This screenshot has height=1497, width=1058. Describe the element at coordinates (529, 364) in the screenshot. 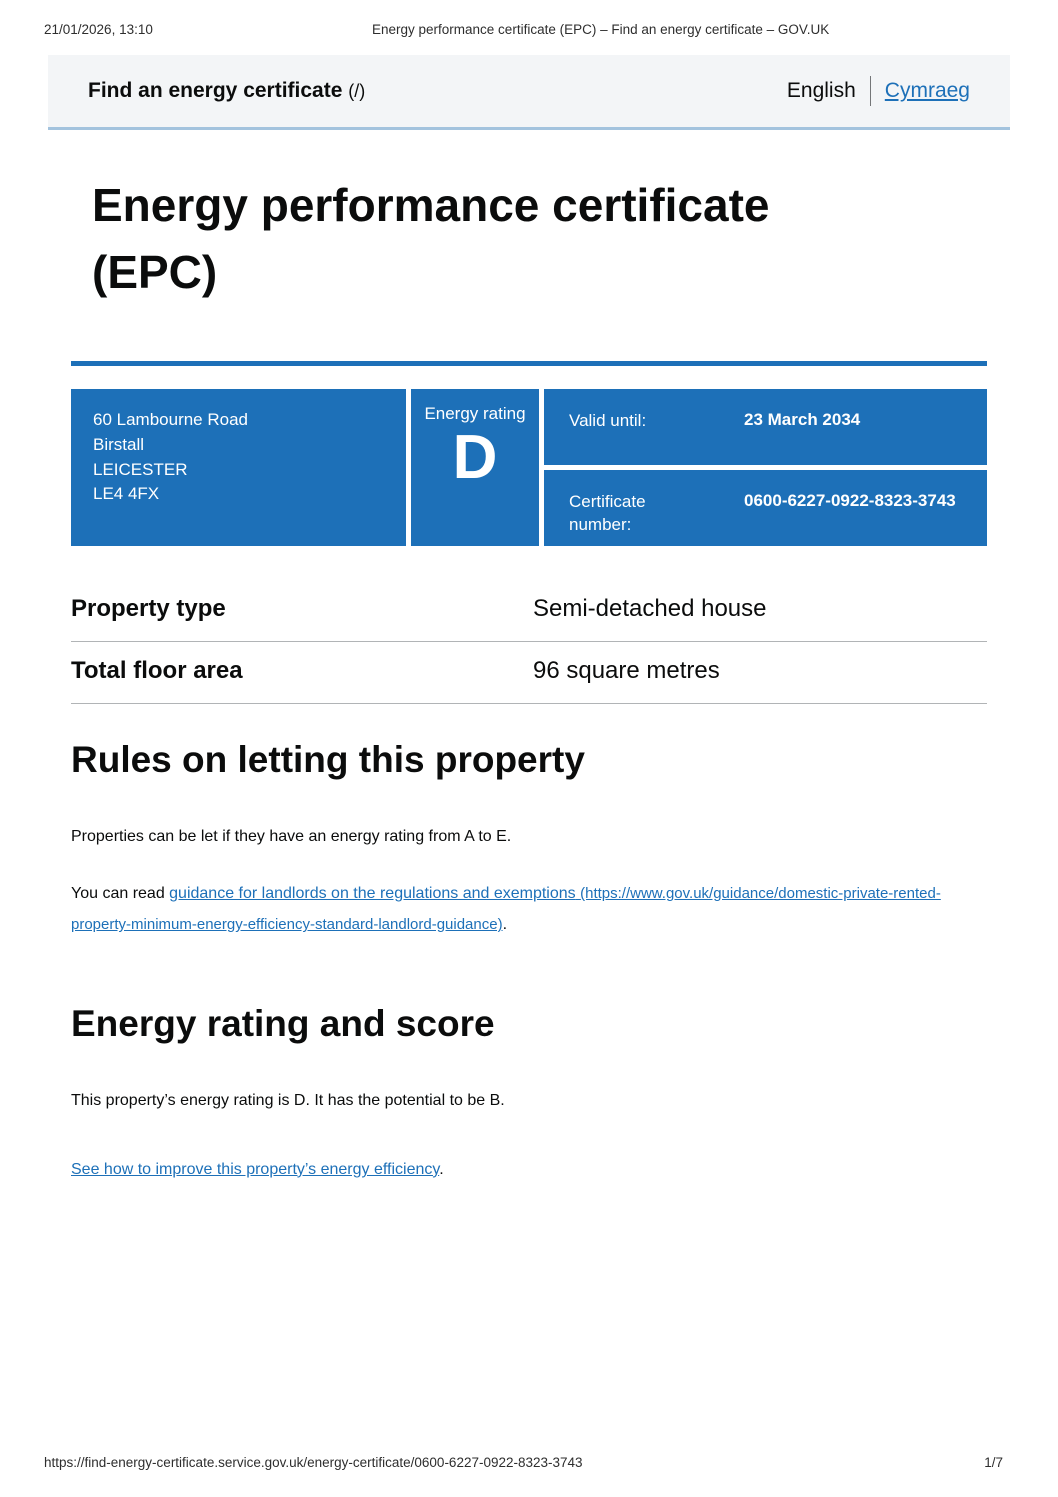

I see `section-divider-rule` at that location.